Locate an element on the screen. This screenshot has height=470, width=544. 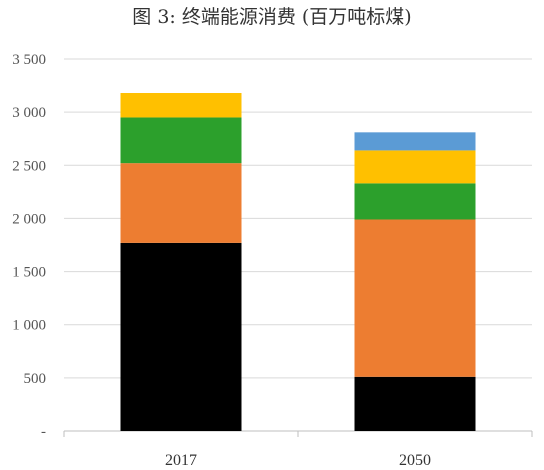
y-tick-label: 1 000 is located at coordinates (29, 326).